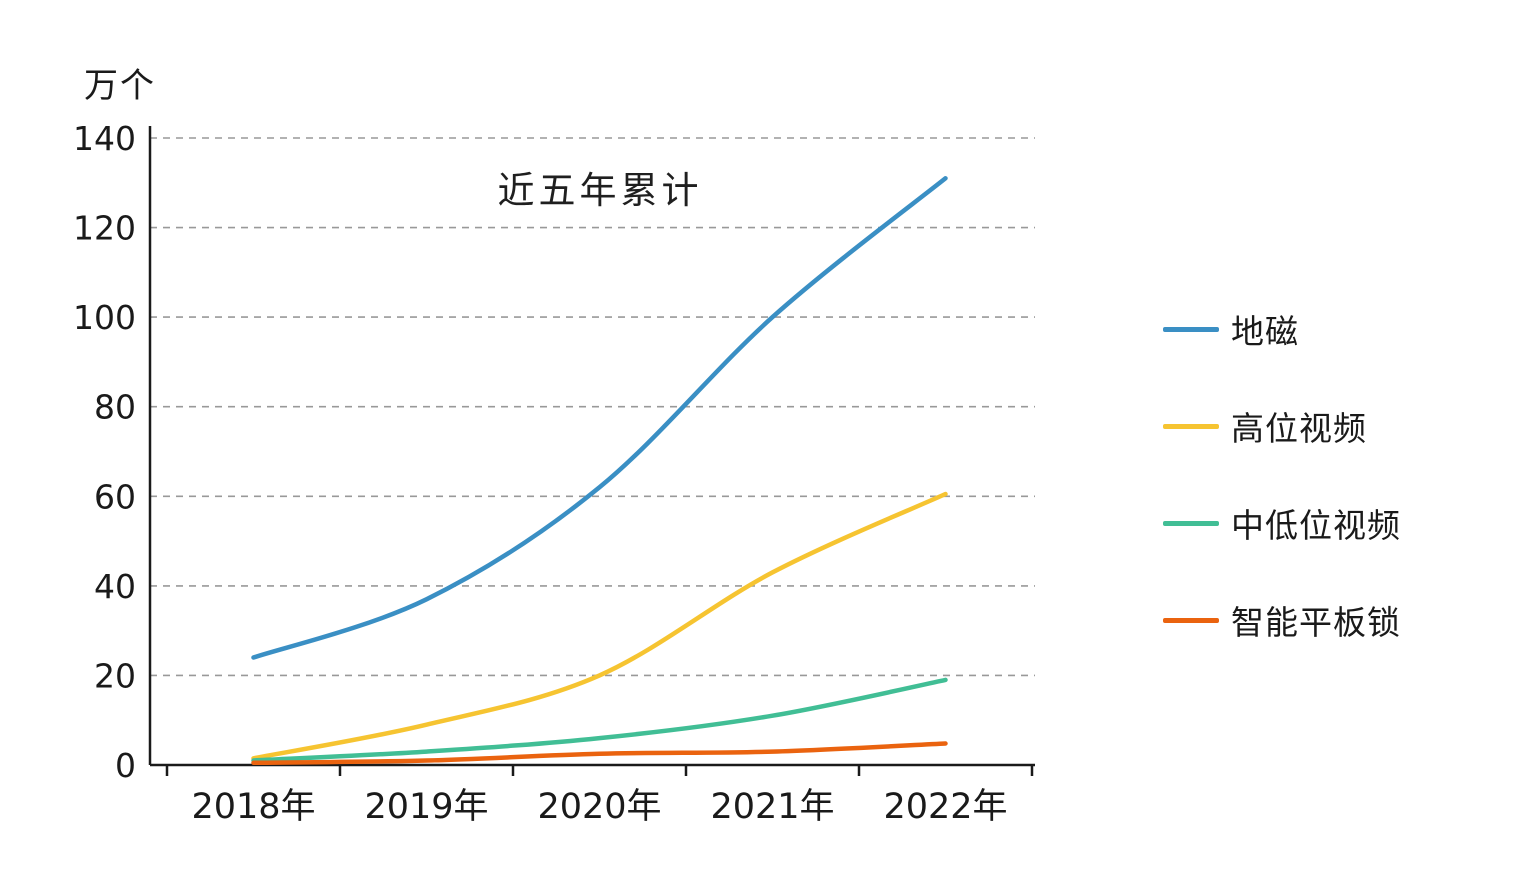 Image resolution: width=1518 pixels, height=884 pixels. Describe the element at coordinates (599, 807) in the screenshot. I see `x-tick-label: 2020年` at that location.